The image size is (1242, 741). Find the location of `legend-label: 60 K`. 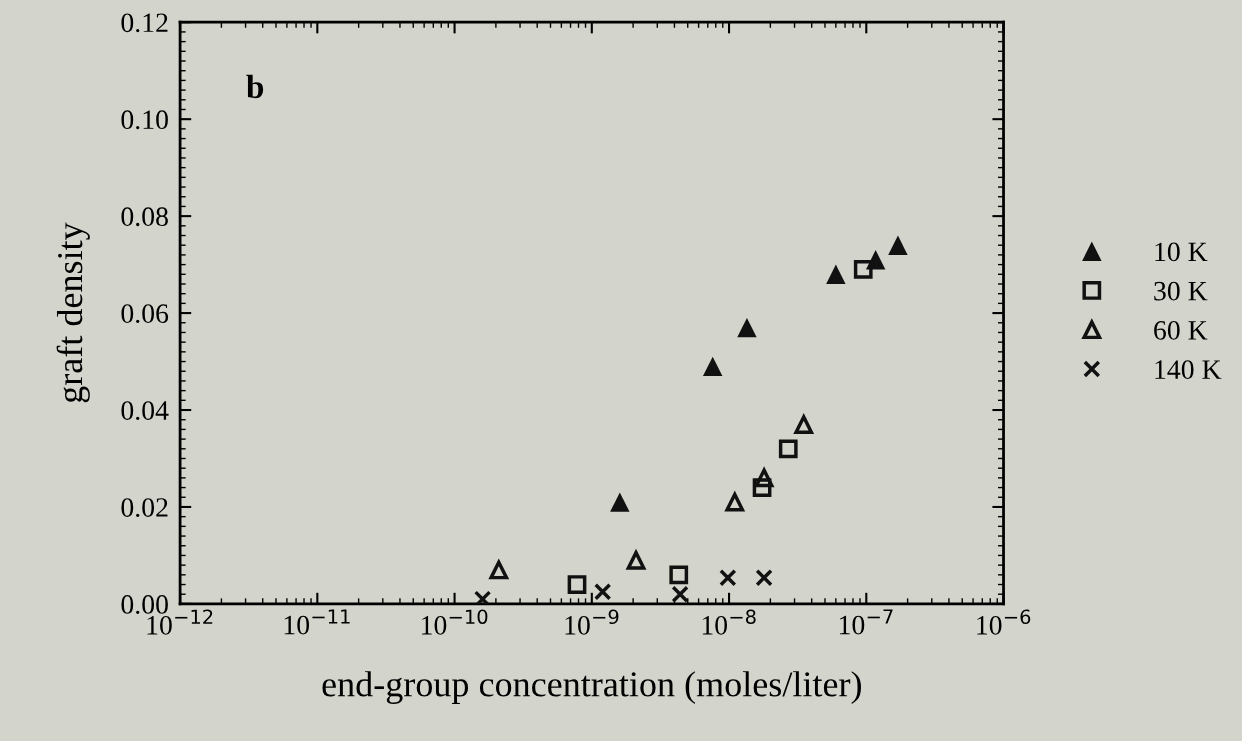

legend-label: 60 K is located at coordinates (1181, 330).